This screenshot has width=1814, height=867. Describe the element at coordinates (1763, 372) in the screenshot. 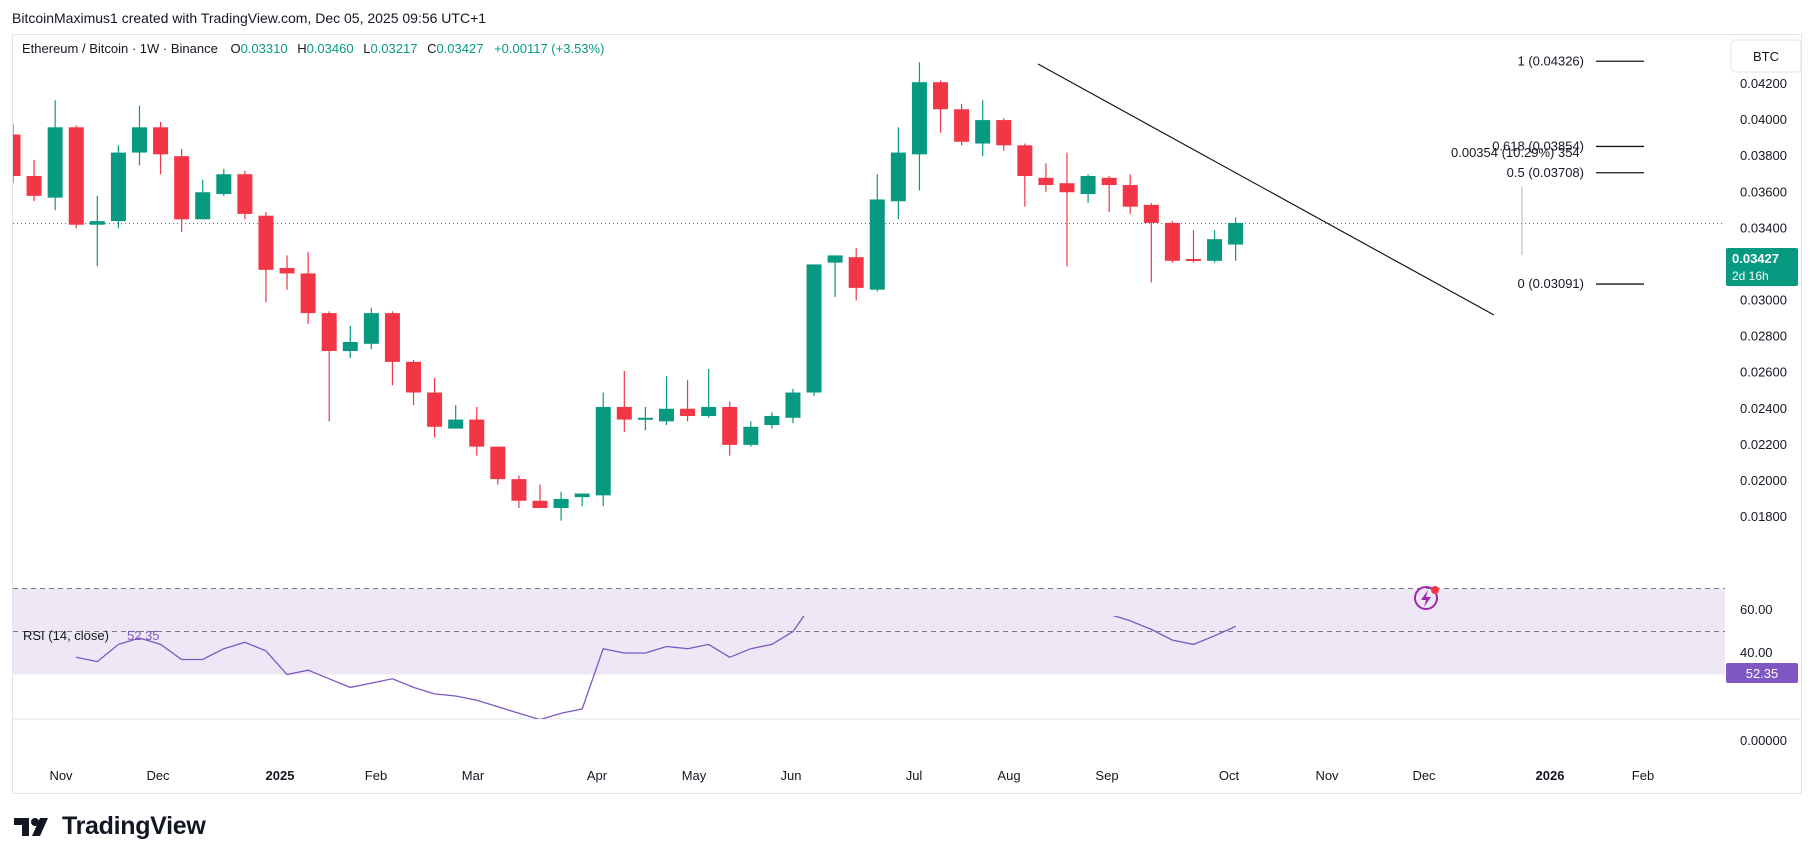

I see `price-axis-tick: 0.02600` at that location.